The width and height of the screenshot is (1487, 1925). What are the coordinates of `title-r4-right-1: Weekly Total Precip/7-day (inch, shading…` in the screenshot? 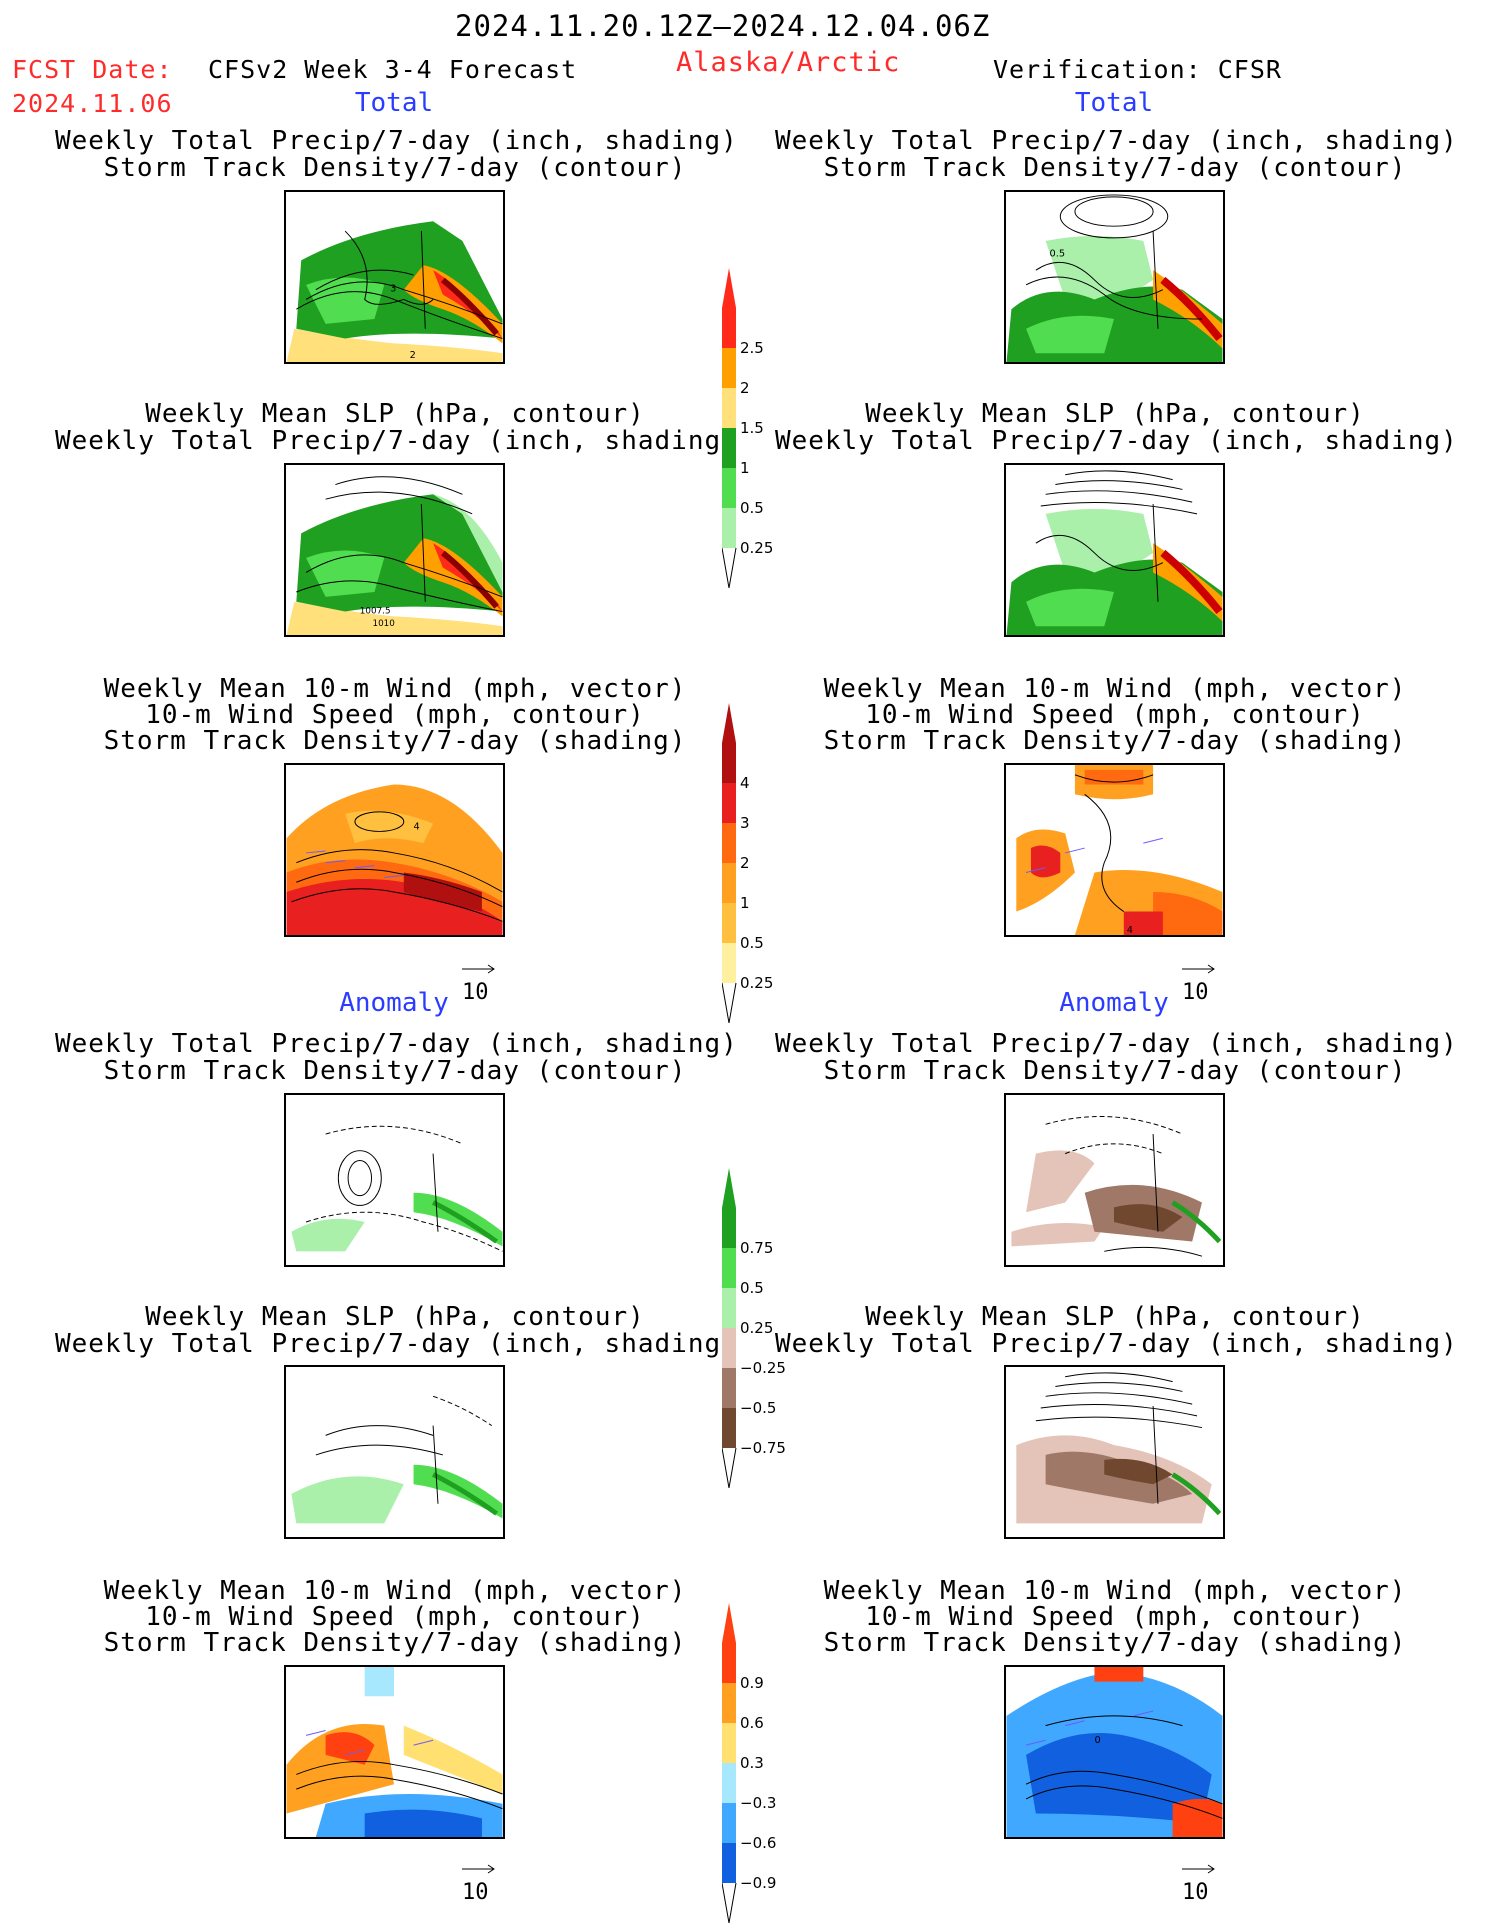 It's located at (1116, 1044).